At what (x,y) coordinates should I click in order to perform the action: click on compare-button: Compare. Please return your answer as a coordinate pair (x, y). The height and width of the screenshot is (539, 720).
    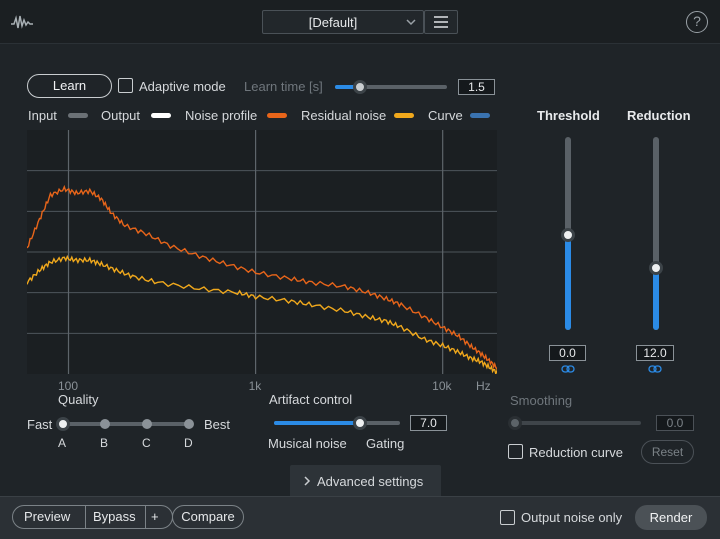
    Looking at the image, I should click on (208, 517).